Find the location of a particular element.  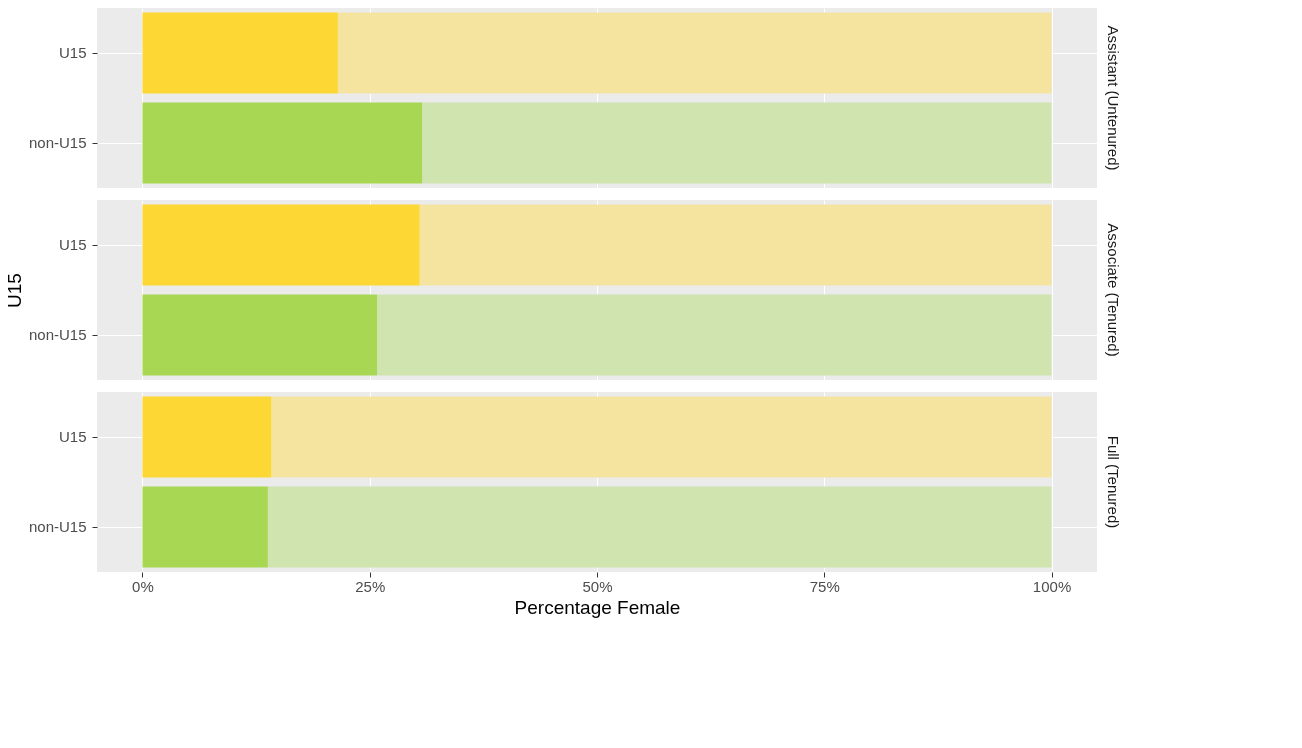

text: Assistant (Untenured) is located at coordinates (1113, 98).